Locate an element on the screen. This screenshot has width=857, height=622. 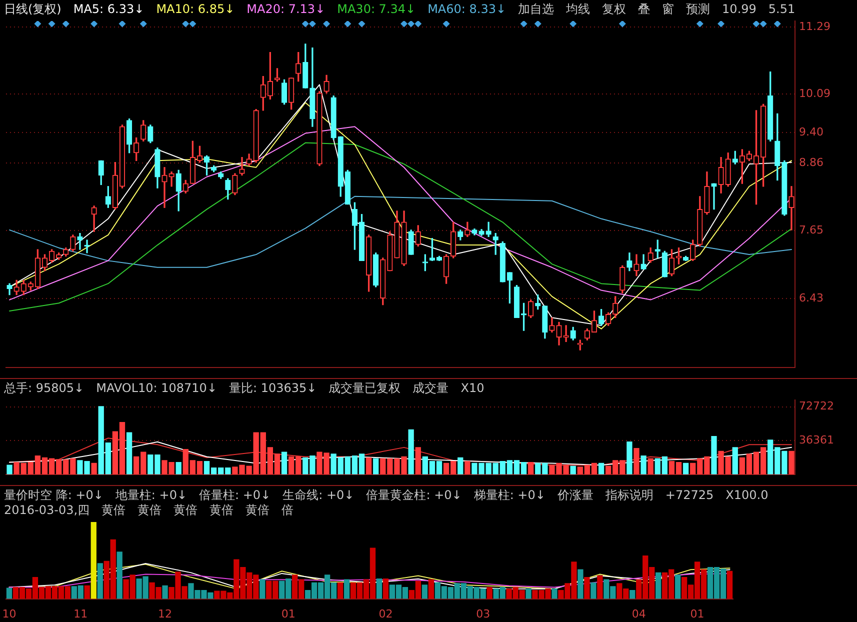
text: 生命线: +0↓ is located at coordinates (318, 495).